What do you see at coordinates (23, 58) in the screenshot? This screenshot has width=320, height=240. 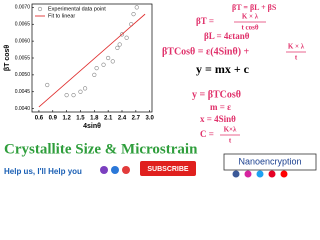 I see `y-tick-label: 0.0055` at bounding box center [23, 58].